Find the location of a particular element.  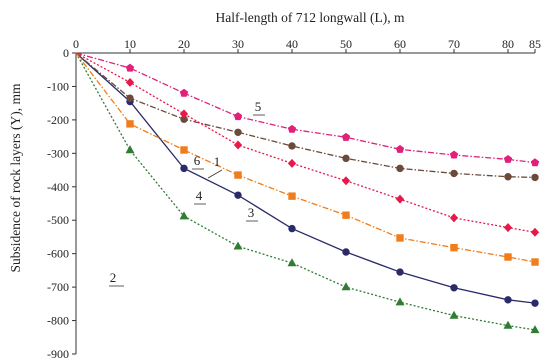

series-labels: 1 2 3 4 5 6 is located at coordinates (187, 193).